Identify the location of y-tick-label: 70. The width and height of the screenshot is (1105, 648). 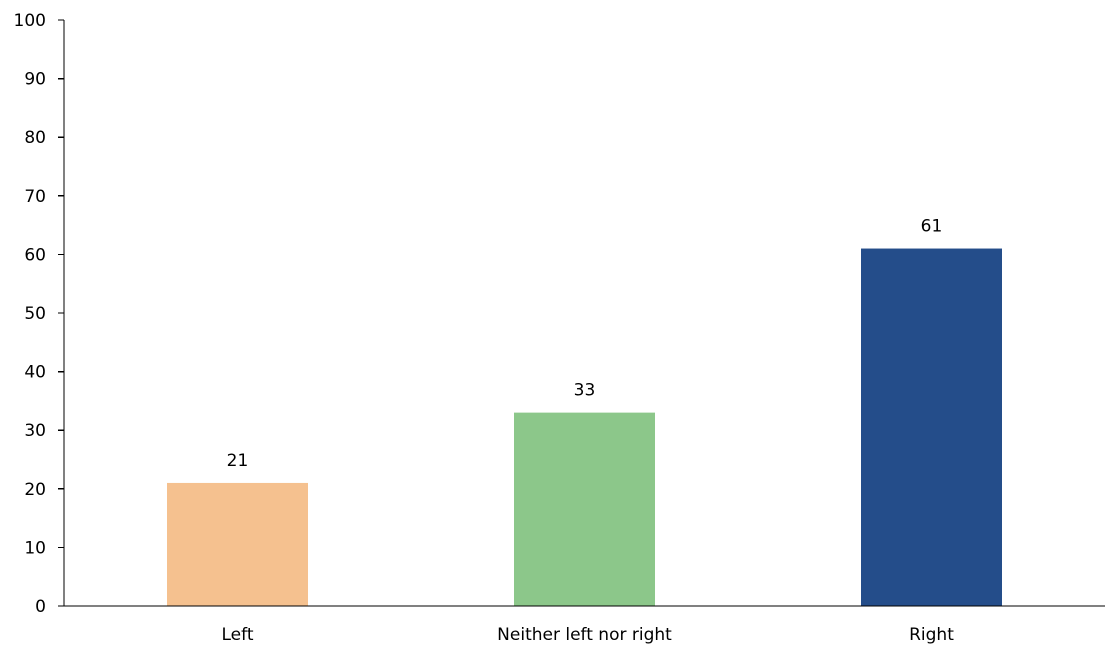
(35, 197).